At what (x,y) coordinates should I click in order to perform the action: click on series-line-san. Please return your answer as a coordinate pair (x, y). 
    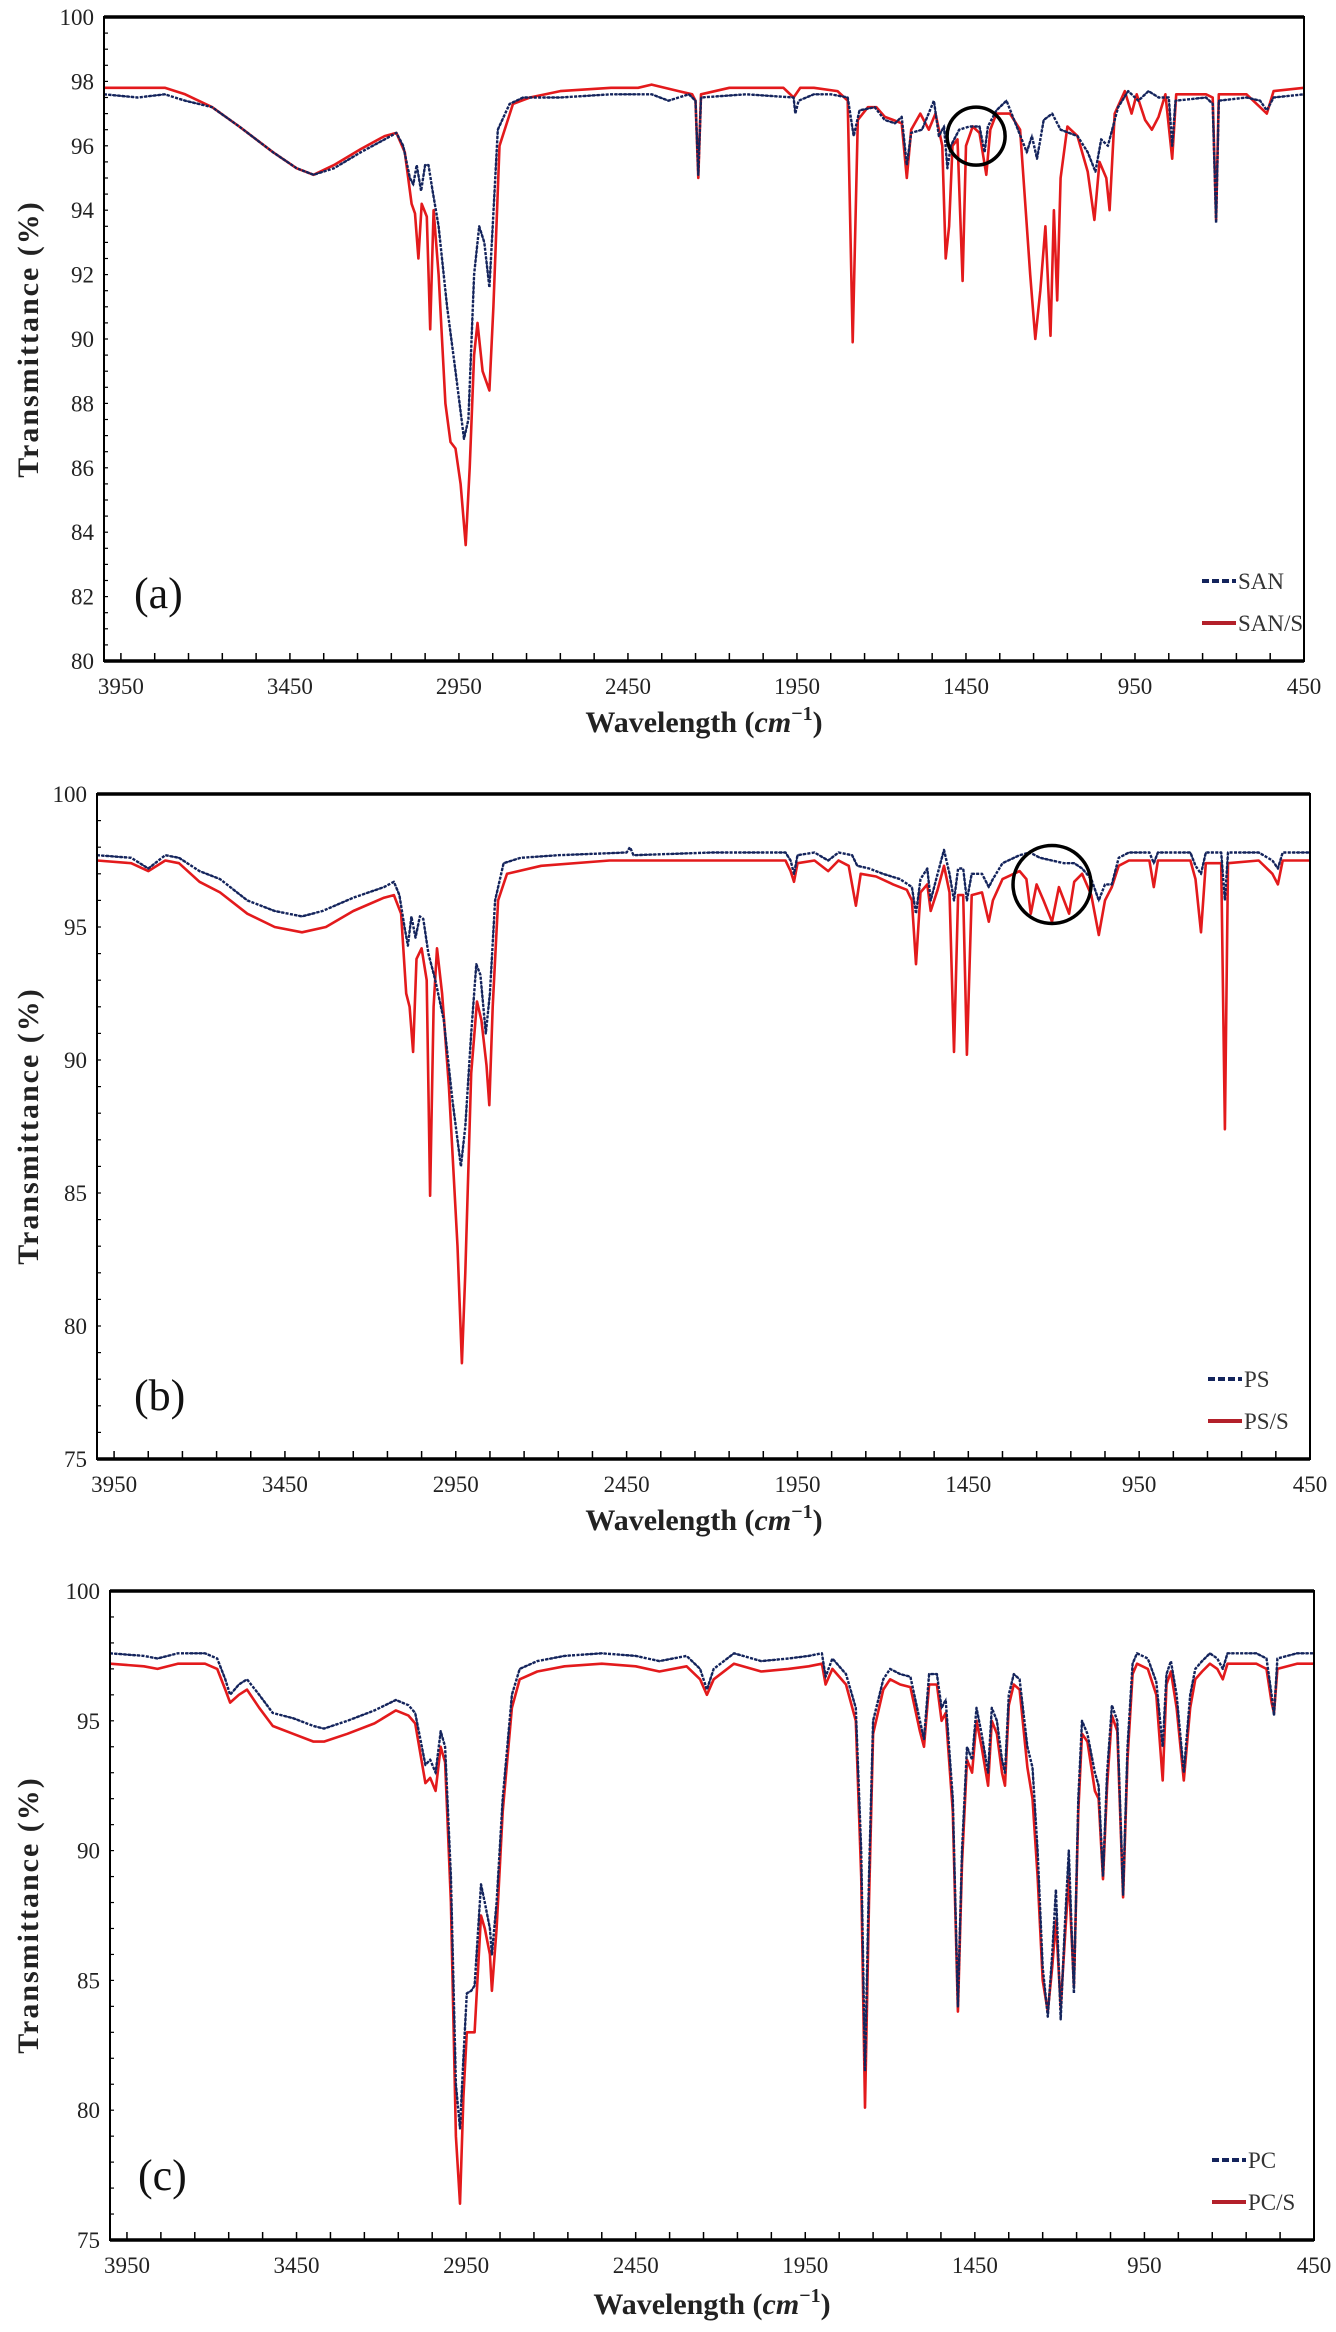
    Looking at the image, I should click on (704, 264).